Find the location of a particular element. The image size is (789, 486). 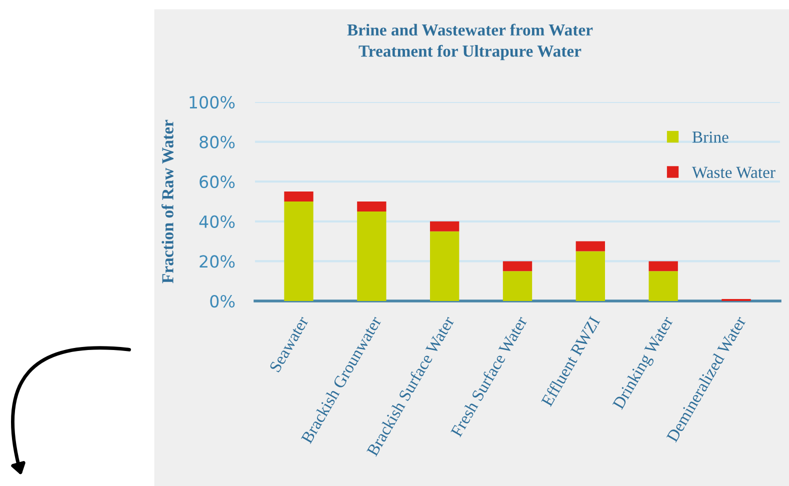

y-tick-label: 80% is located at coordinates (217, 142).